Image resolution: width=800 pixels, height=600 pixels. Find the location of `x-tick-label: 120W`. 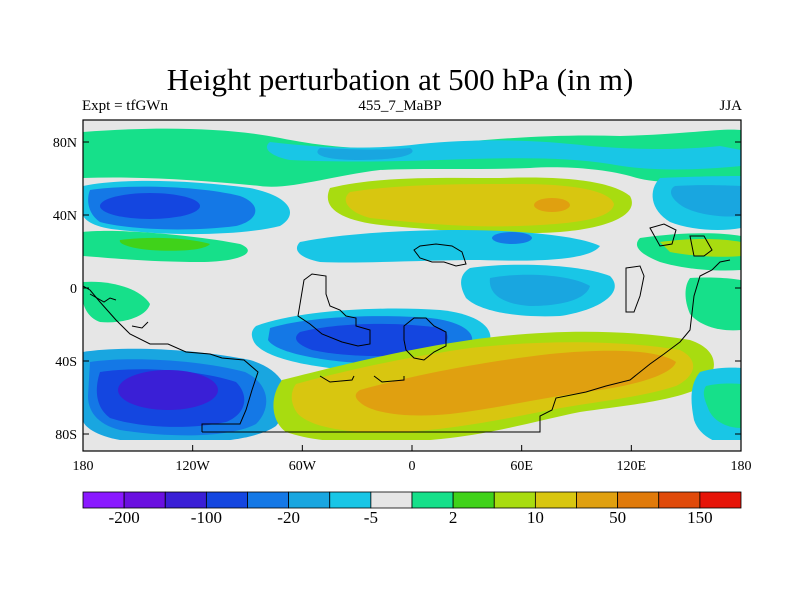

x-tick-label: 120W is located at coordinates (193, 466).